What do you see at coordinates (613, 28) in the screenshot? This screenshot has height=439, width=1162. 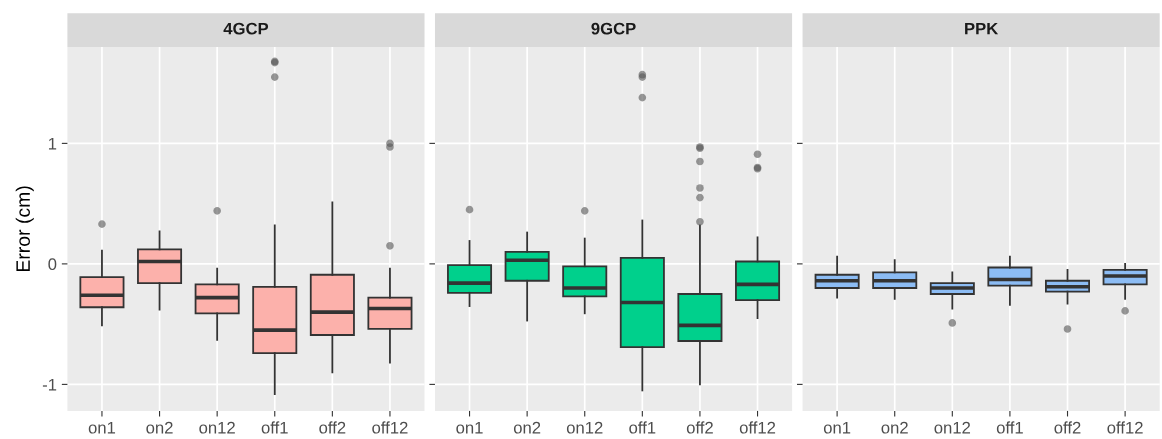 I see `chart-title: 9GCP` at bounding box center [613, 28].